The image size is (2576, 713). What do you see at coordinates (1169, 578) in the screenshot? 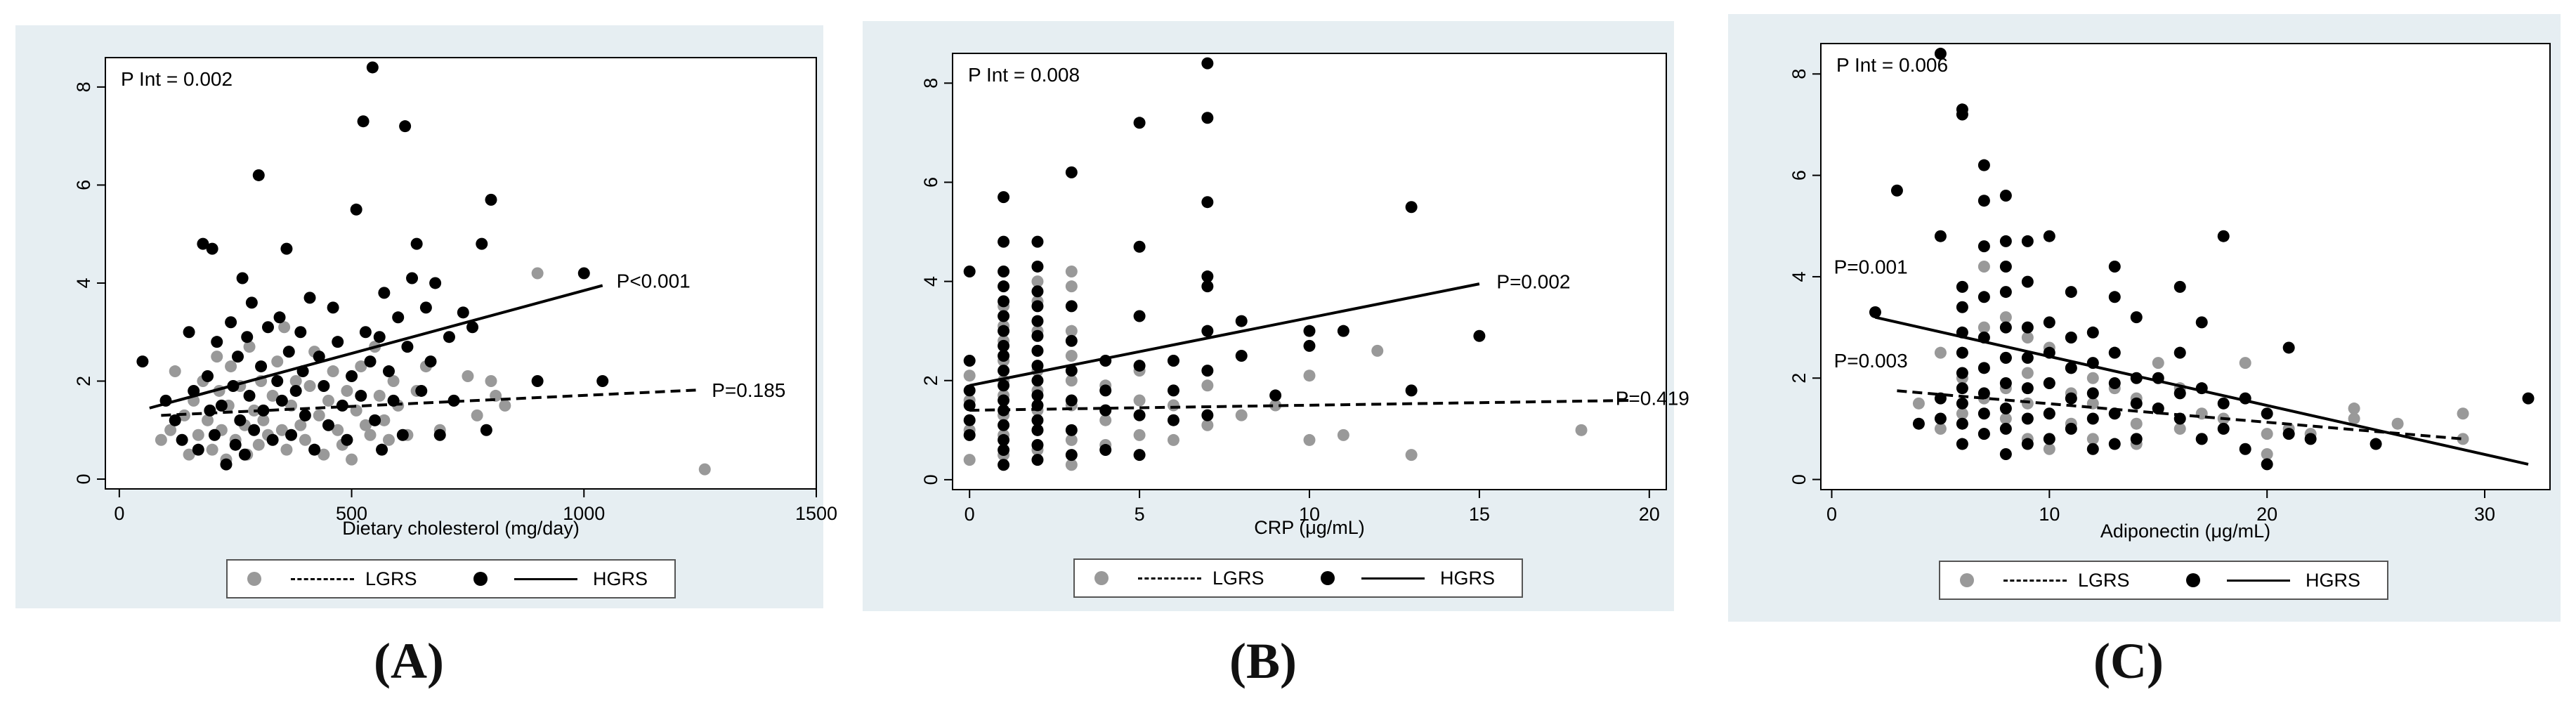
I see `legend-lgrs-line` at bounding box center [1169, 578].